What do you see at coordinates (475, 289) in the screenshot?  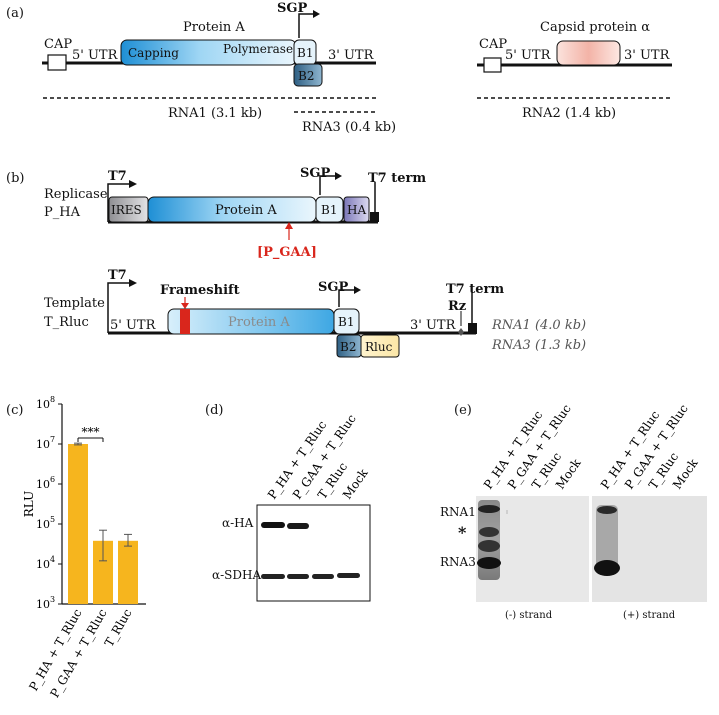 I see `t7term-label-2: T7 term` at bounding box center [475, 289].